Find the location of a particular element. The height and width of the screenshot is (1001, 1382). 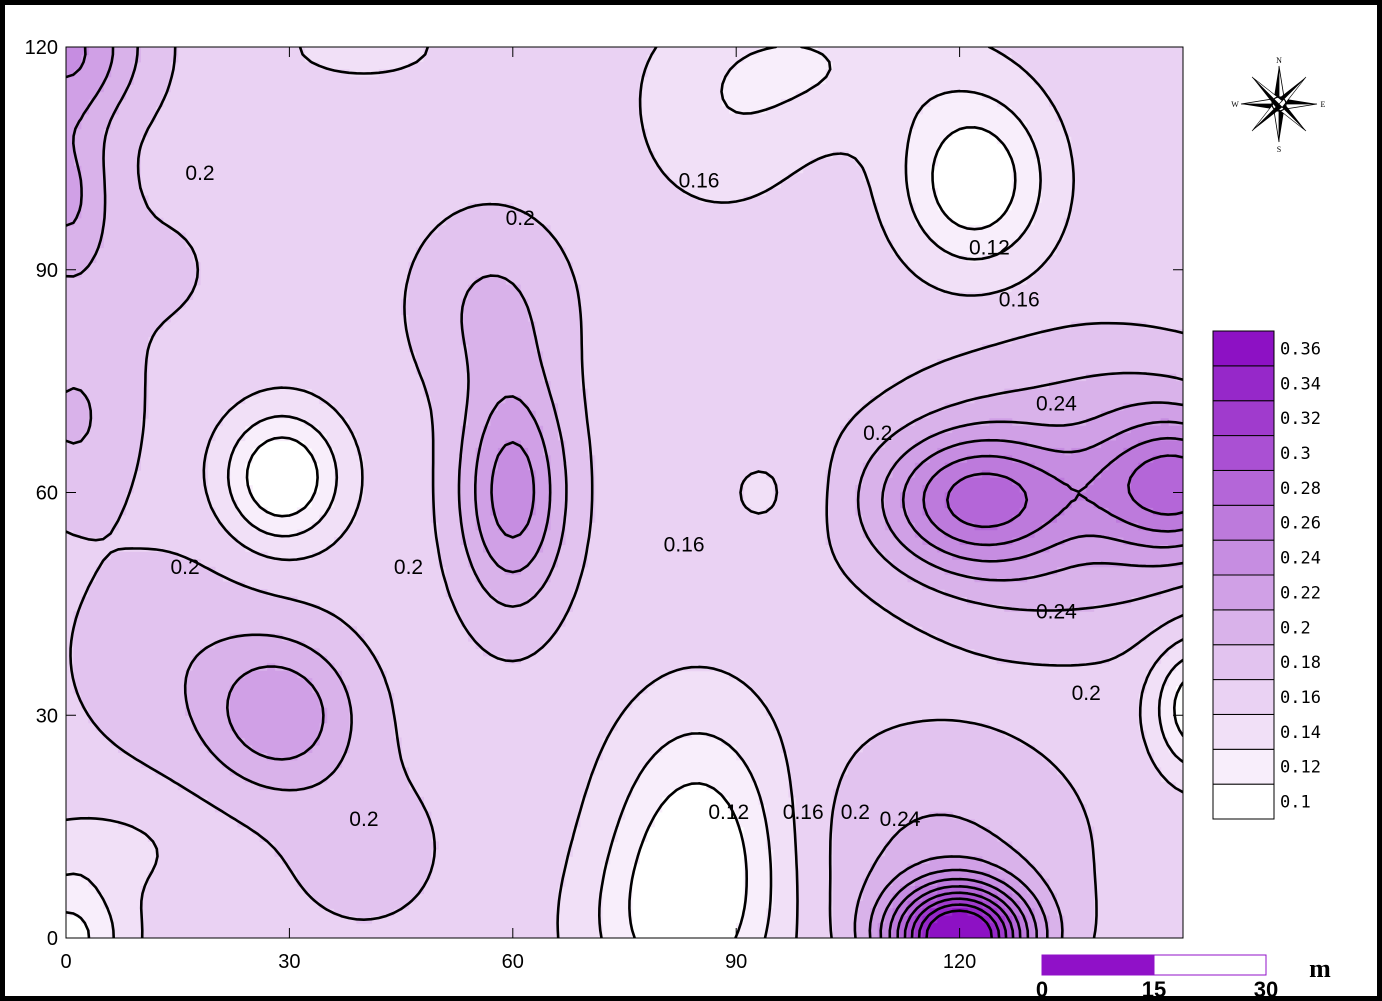

compass-w: W is located at coordinates (1235, 104).